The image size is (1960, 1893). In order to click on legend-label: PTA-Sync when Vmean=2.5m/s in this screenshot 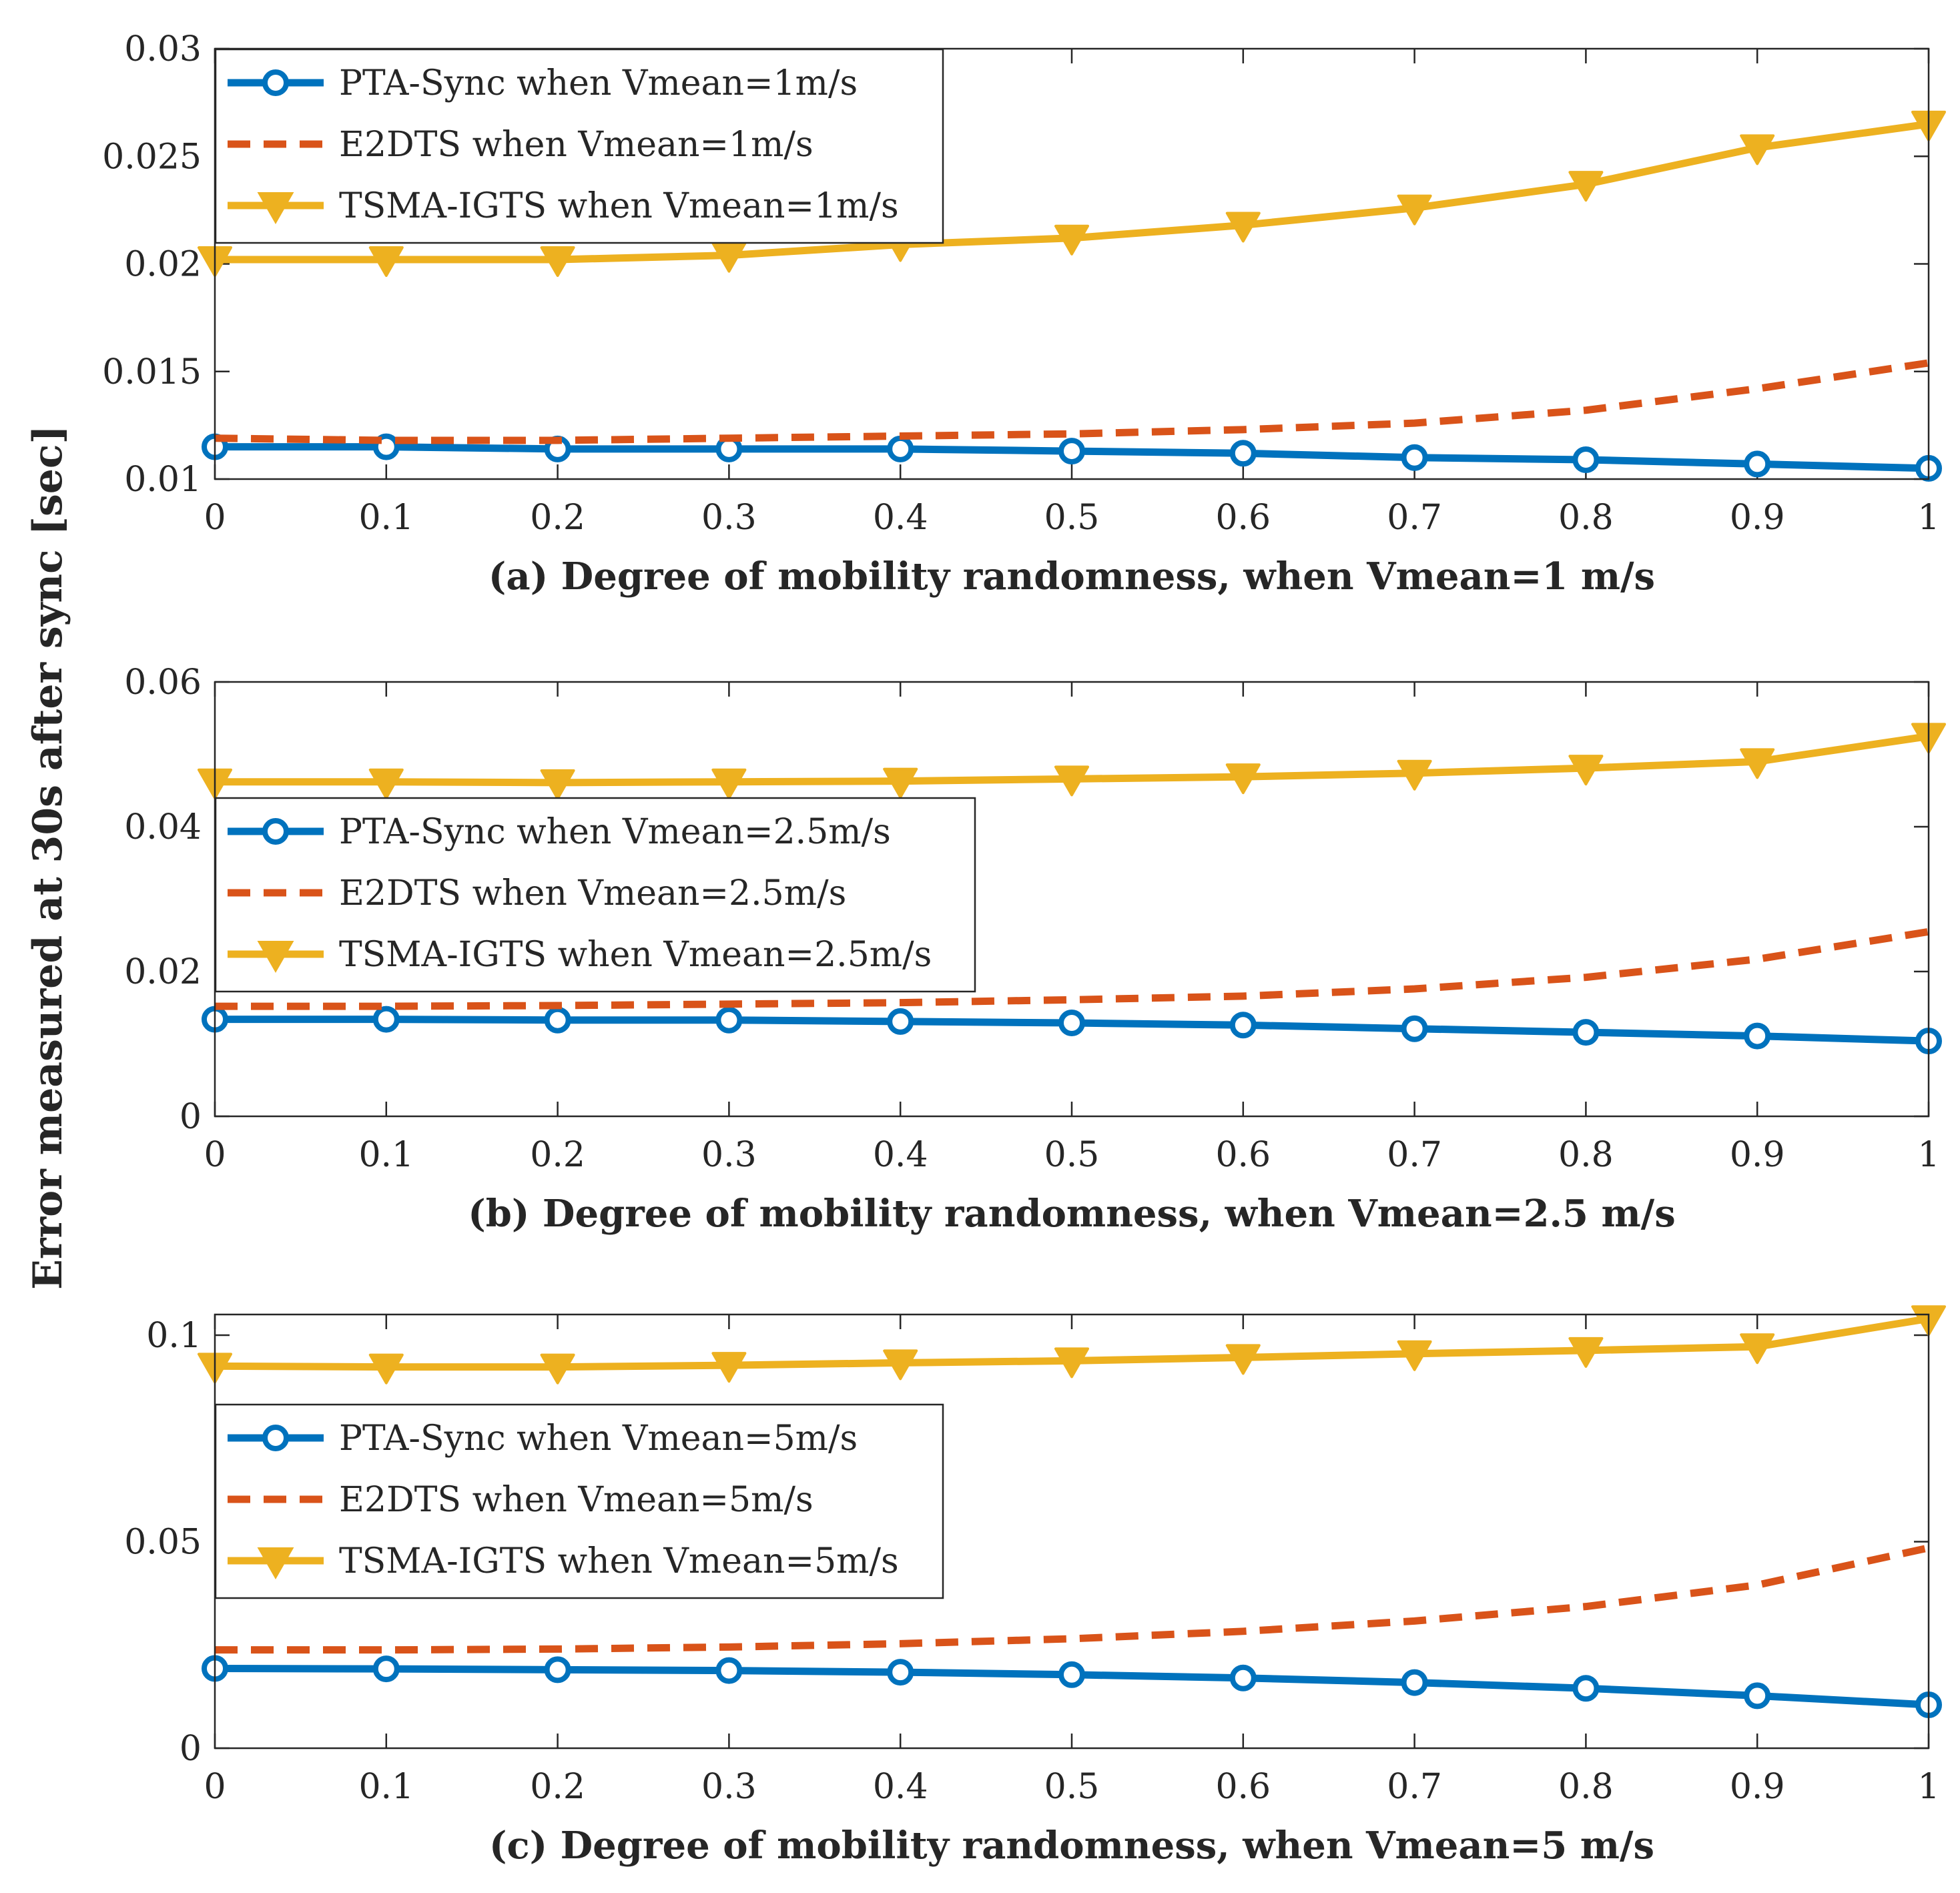, I will do `click(615, 832)`.